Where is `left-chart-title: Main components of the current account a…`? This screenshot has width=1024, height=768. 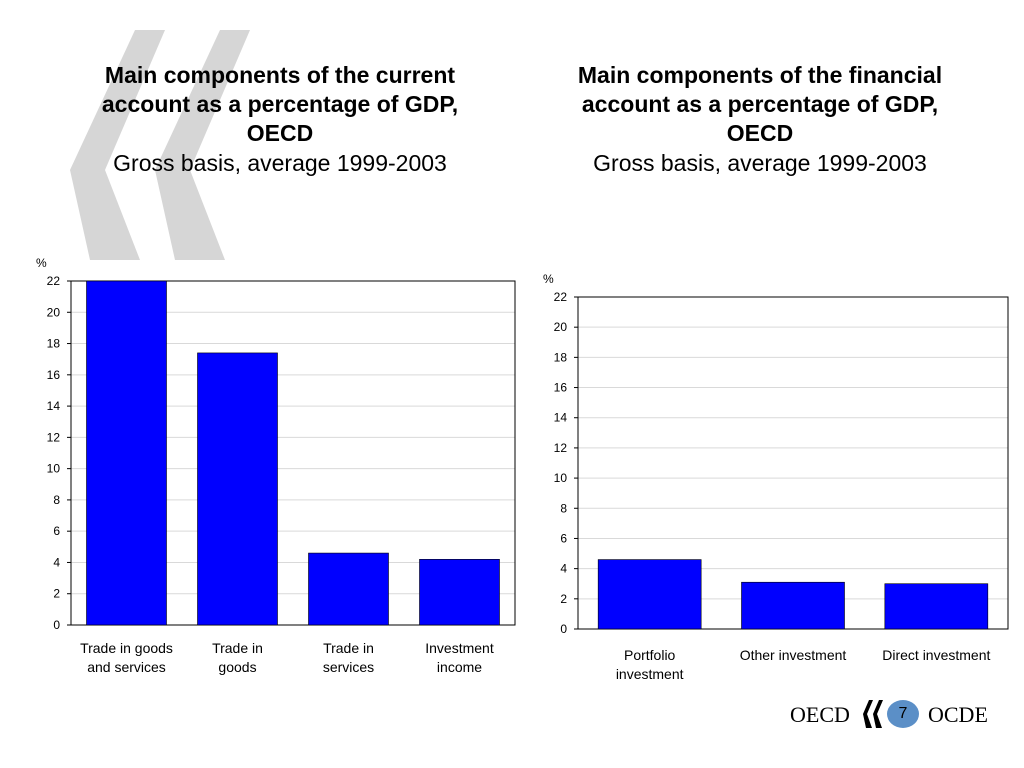 left-chart-title: Main components of the current account a… is located at coordinates (280, 120).